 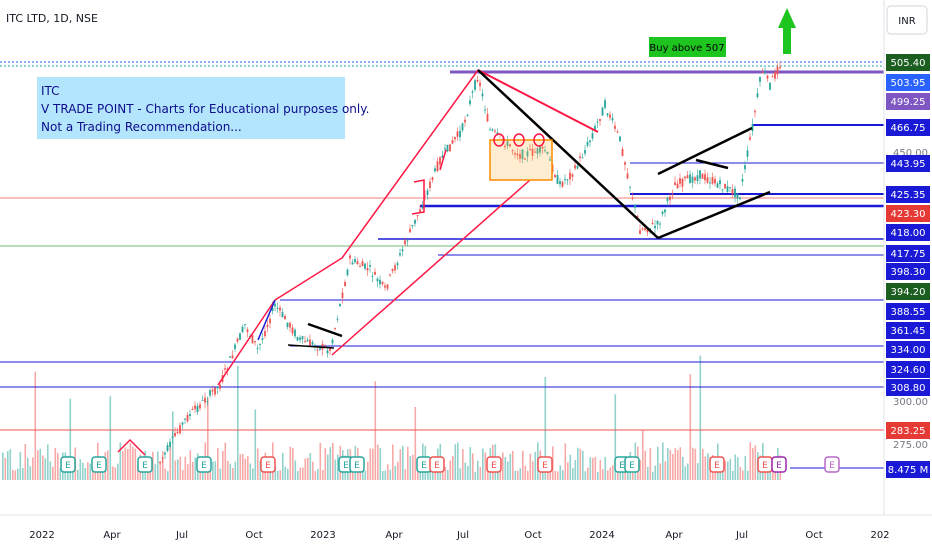 What do you see at coordinates (910, 153) in the screenshot?
I see `axis-tick-450: 450.00` at bounding box center [910, 153].